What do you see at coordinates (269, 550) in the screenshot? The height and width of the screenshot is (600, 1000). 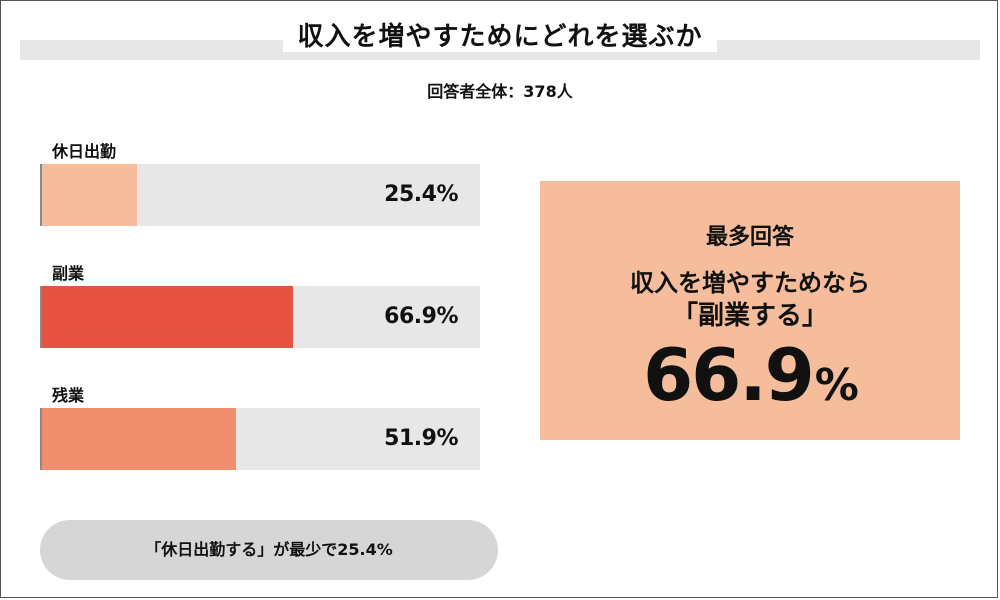 I see `footnote-pill: 「休日出勤する」が最少で25.4%` at bounding box center [269, 550].